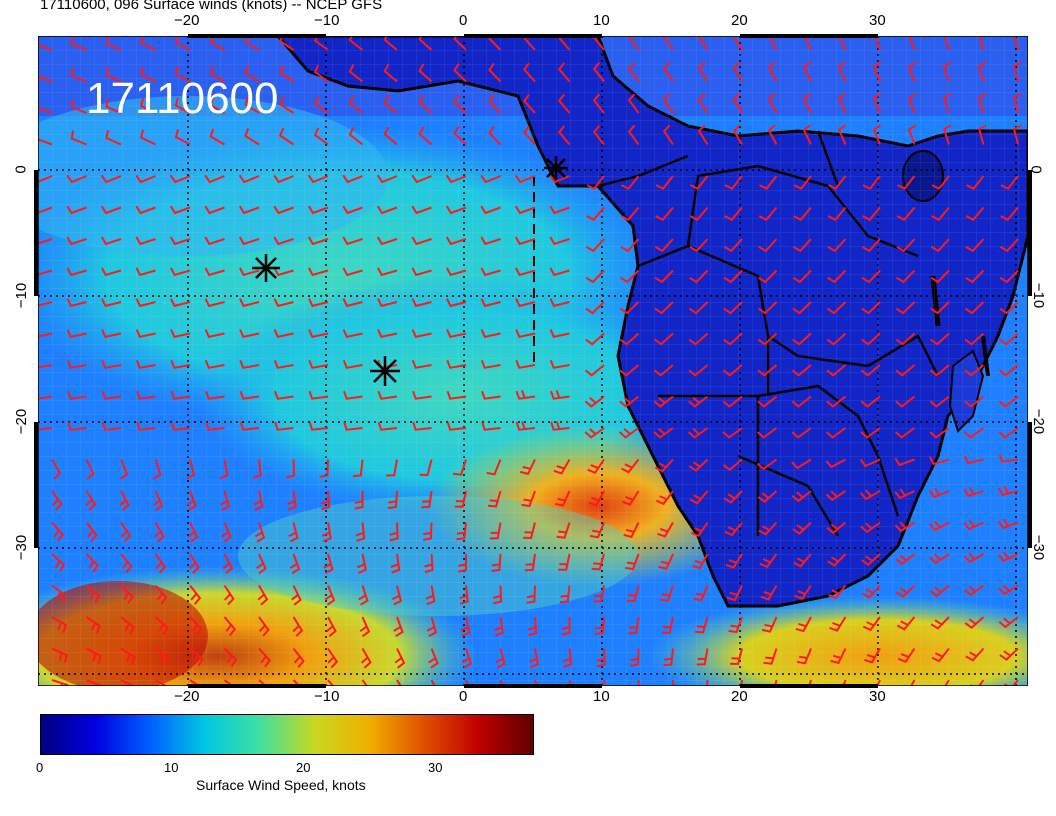  I want to click on lon-tick-top: −20, so click(187, 20).